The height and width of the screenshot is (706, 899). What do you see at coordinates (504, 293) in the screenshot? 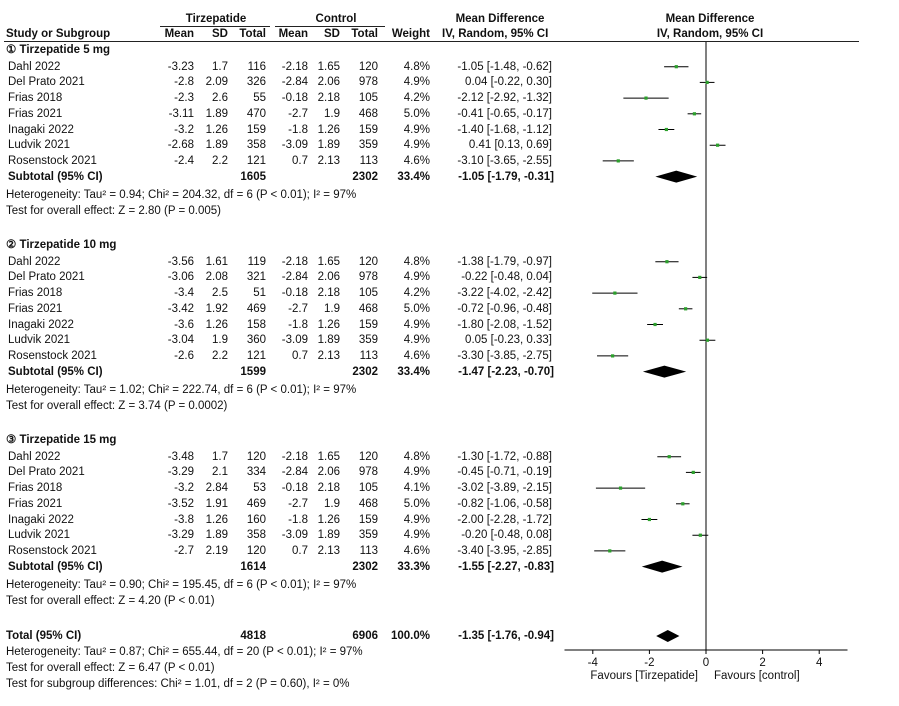
I see `ci-cell: -3.22 [-4.02, -2.42]` at bounding box center [504, 293].